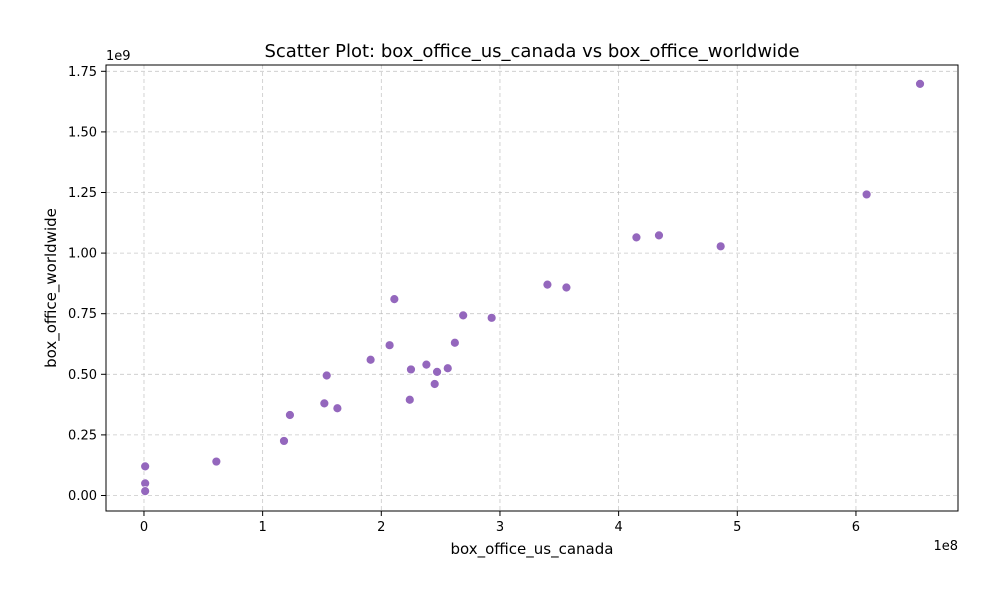  I want to click on x-axis-label: box_office_us_canada, so click(532, 549).